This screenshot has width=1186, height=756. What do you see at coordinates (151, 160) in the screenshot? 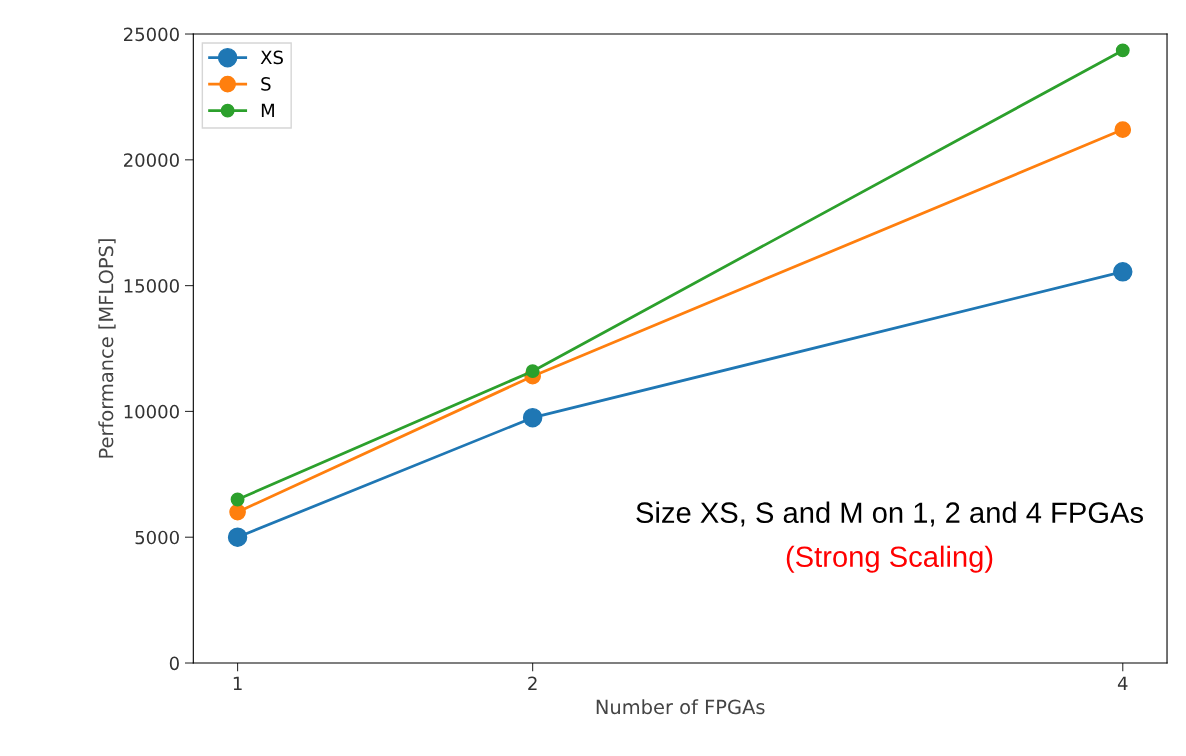
I see `y-tick-label: 20000` at bounding box center [151, 160].